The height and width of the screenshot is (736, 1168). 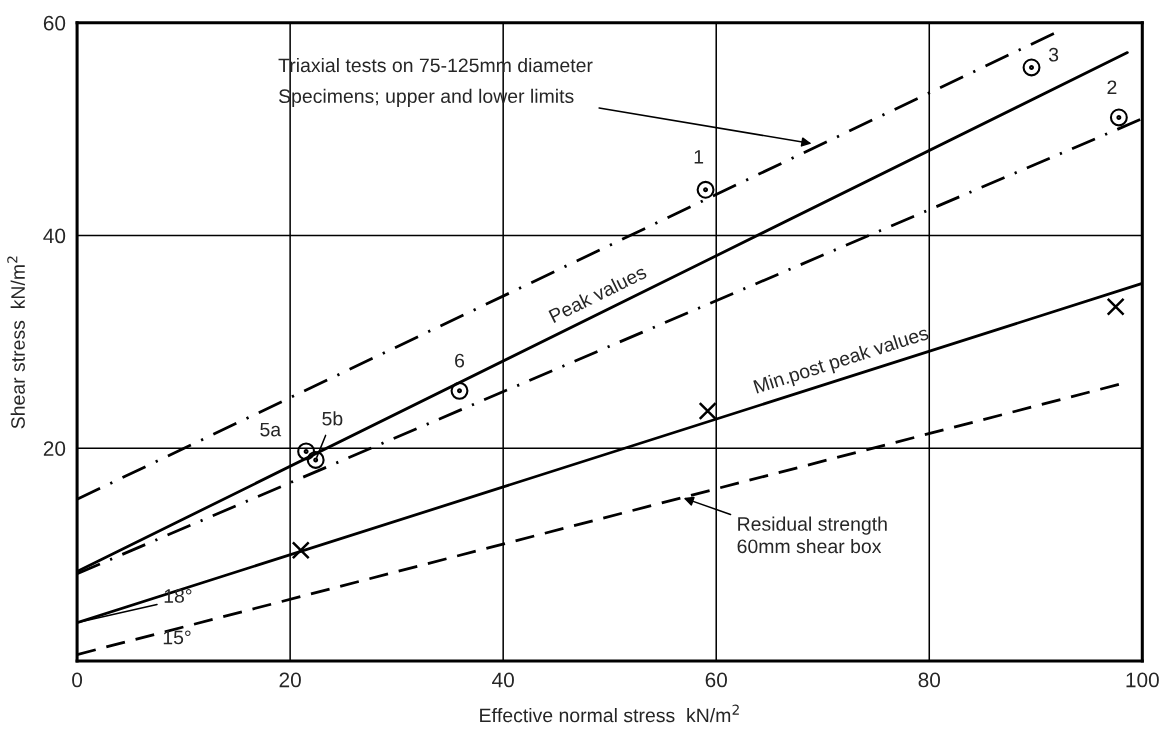 What do you see at coordinates (1112, 87) in the screenshot?
I see `annotation: 2` at bounding box center [1112, 87].